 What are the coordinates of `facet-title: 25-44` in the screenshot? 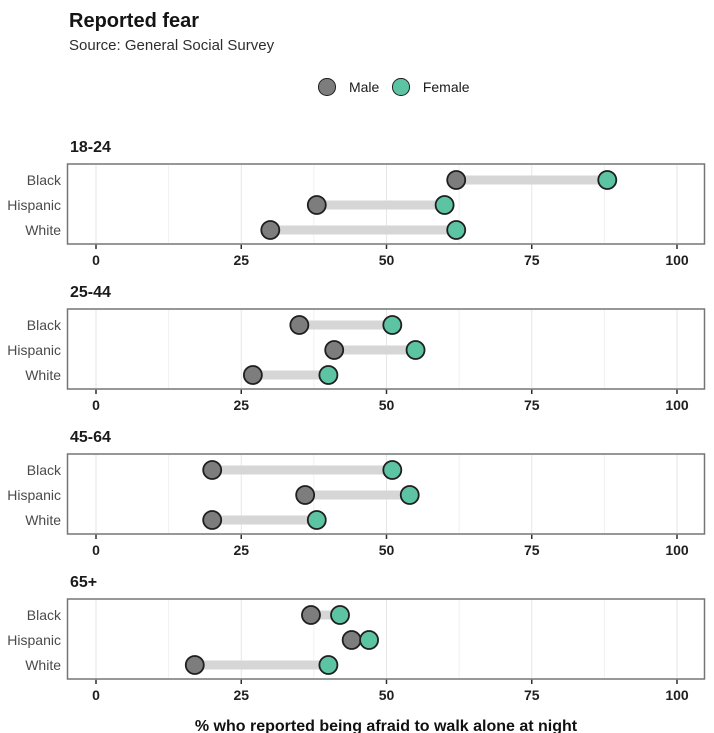 It's located at (90, 292).